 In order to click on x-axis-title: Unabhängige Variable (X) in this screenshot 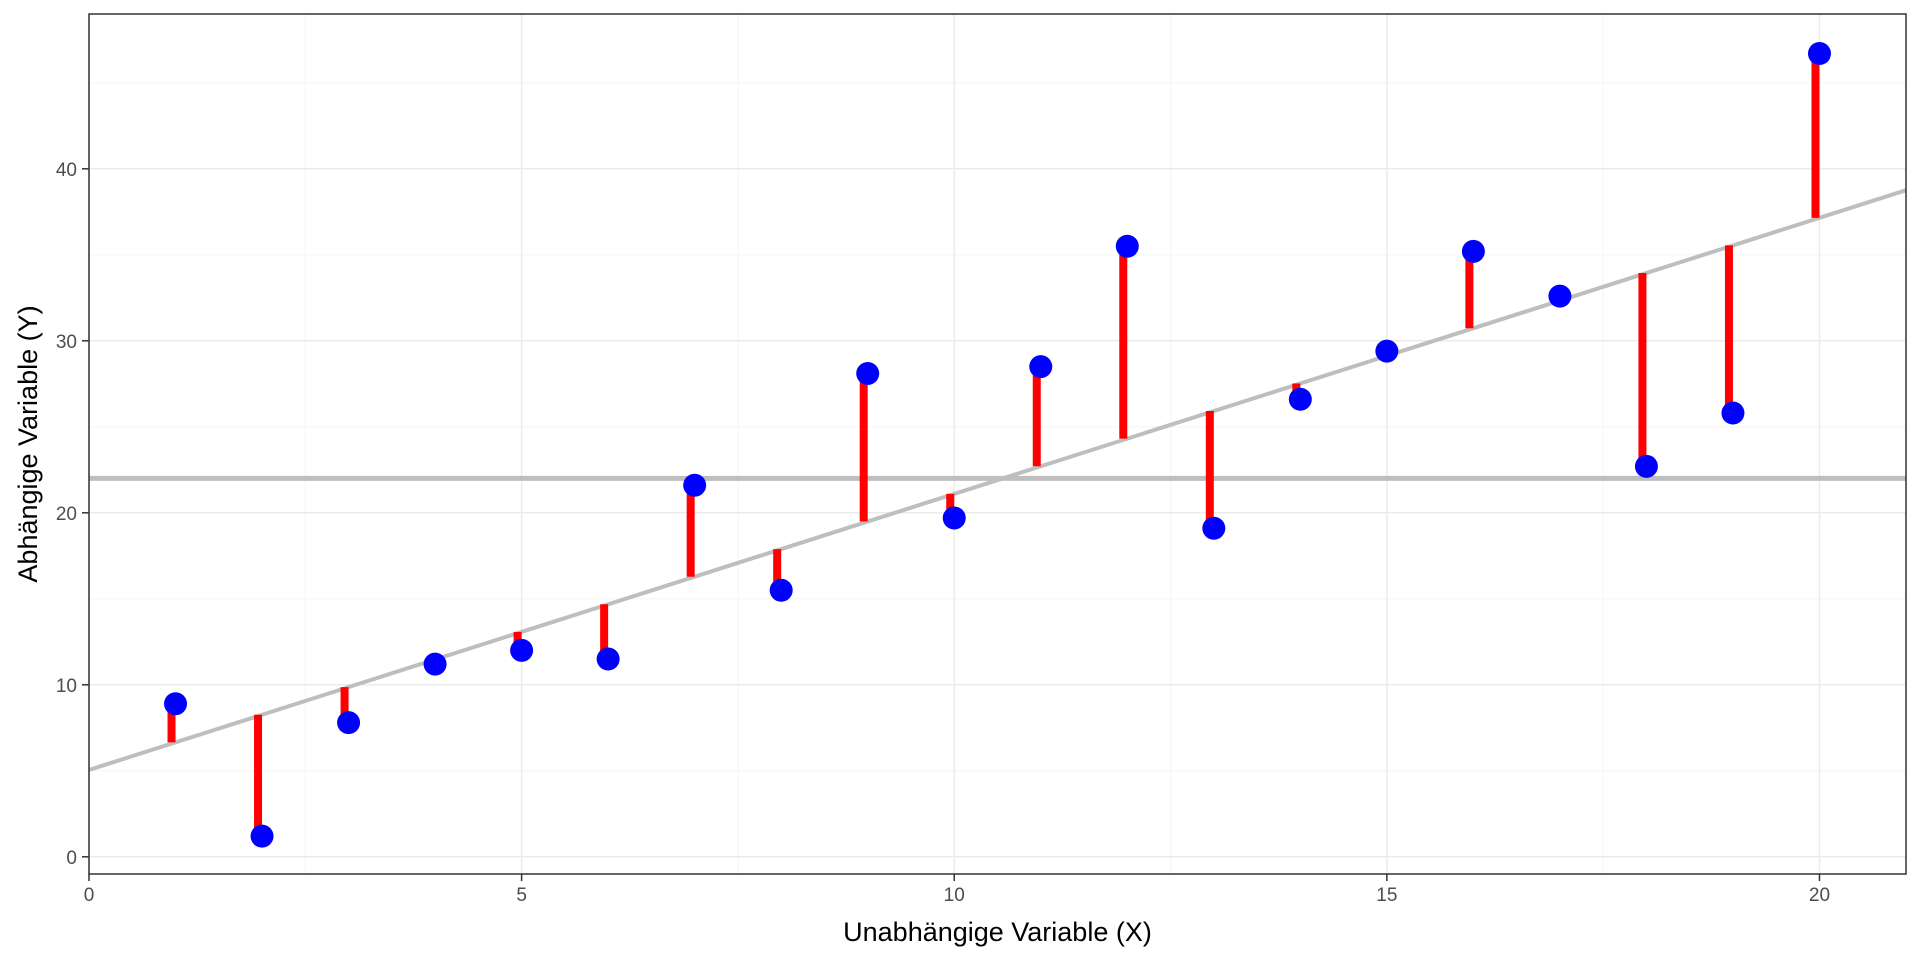, I will do `click(997, 932)`.